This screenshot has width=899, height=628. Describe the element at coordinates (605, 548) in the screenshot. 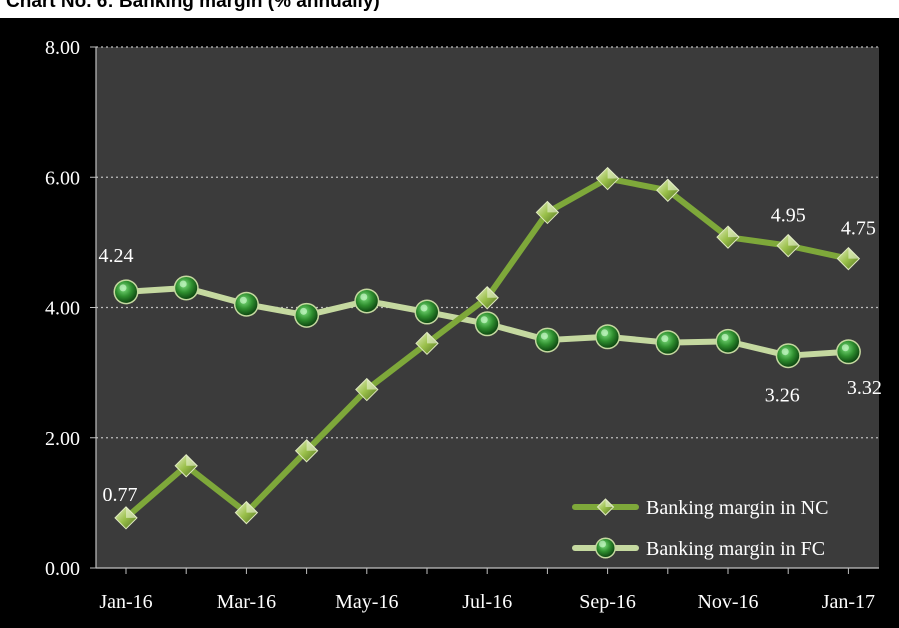

I see `legend-marker-fc` at that location.